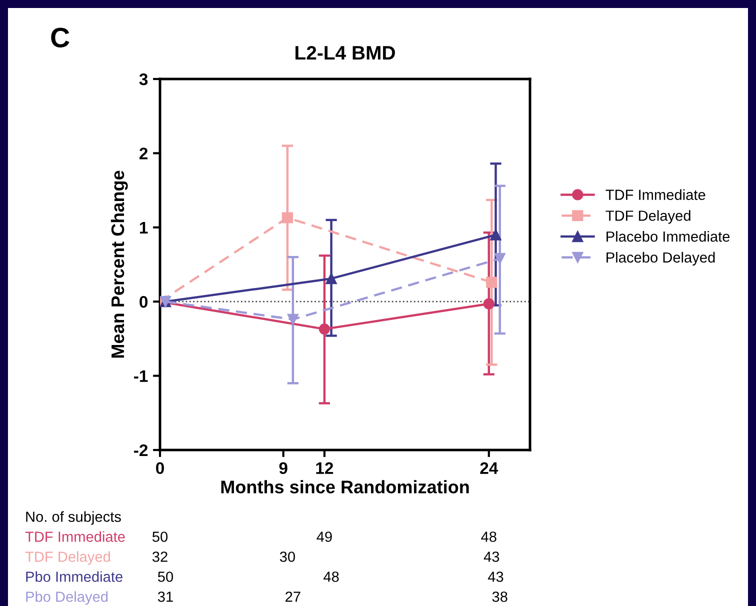  What do you see at coordinates (141, 376) in the screenshot?
I see `y-tick-label: -1` at bounding box center [141, 376].